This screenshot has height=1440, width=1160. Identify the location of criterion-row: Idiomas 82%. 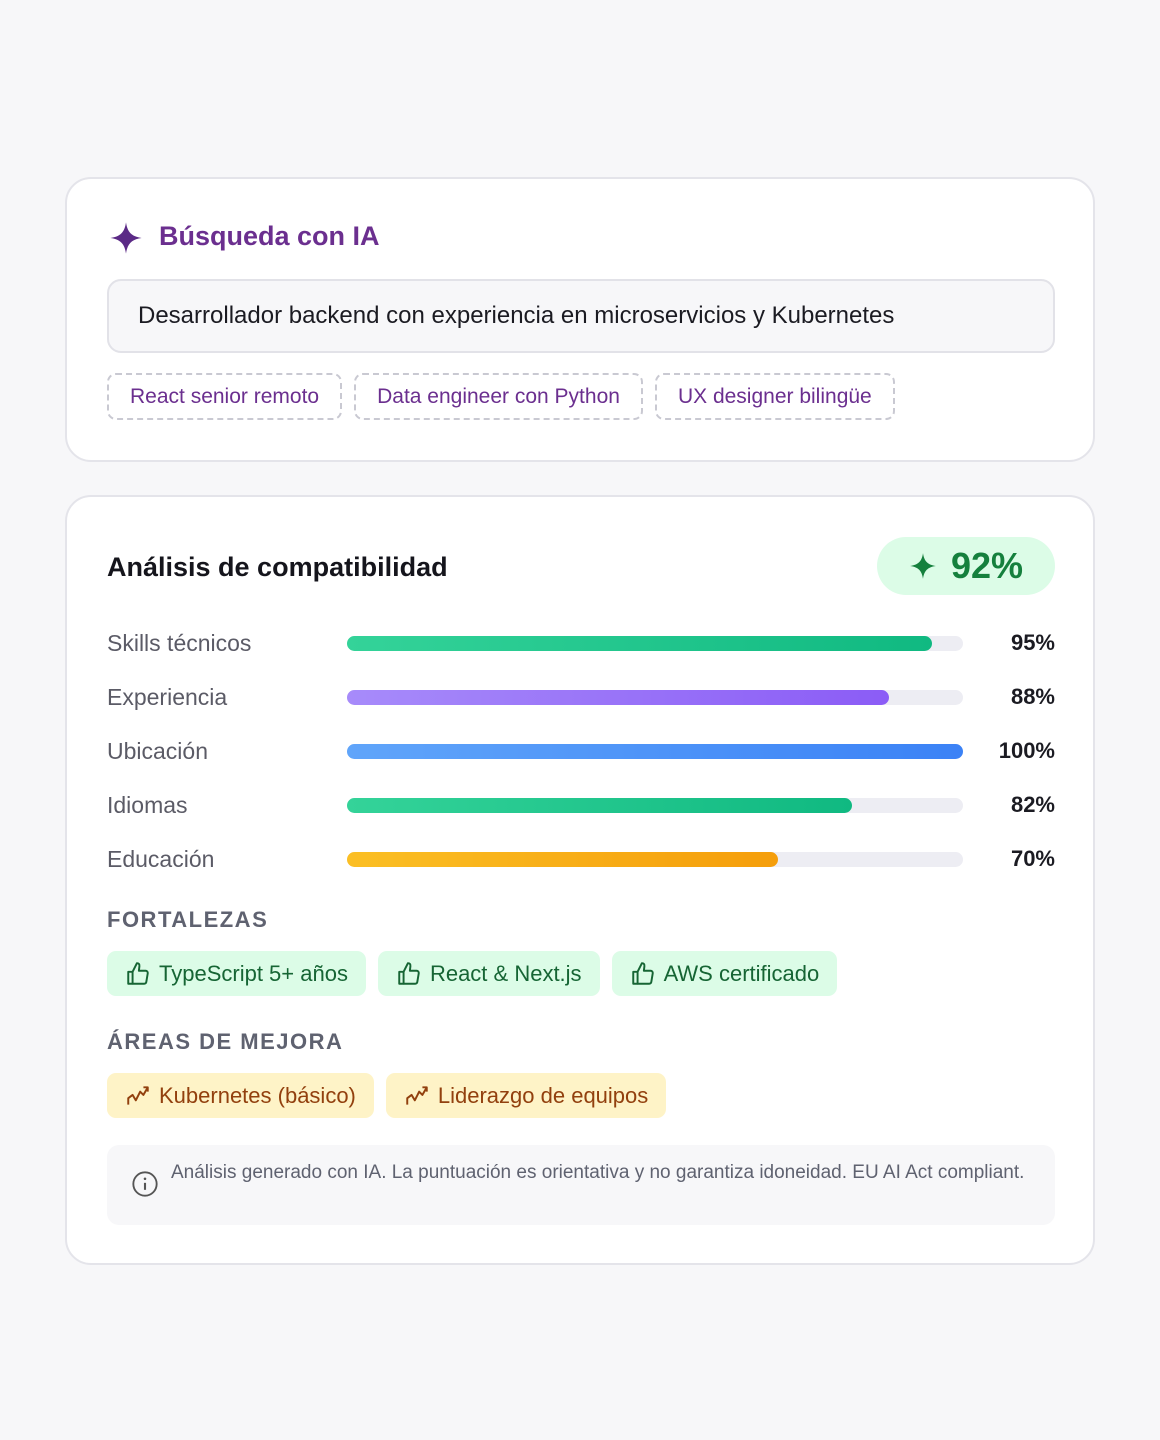
(581, 805).